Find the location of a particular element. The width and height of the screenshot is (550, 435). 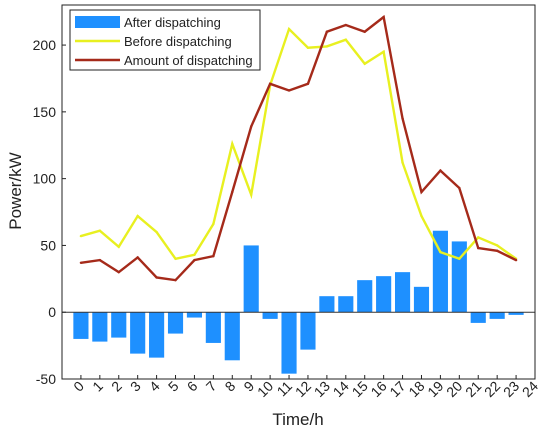

x-tick-label: 0 is located at coordinates (78, 386).